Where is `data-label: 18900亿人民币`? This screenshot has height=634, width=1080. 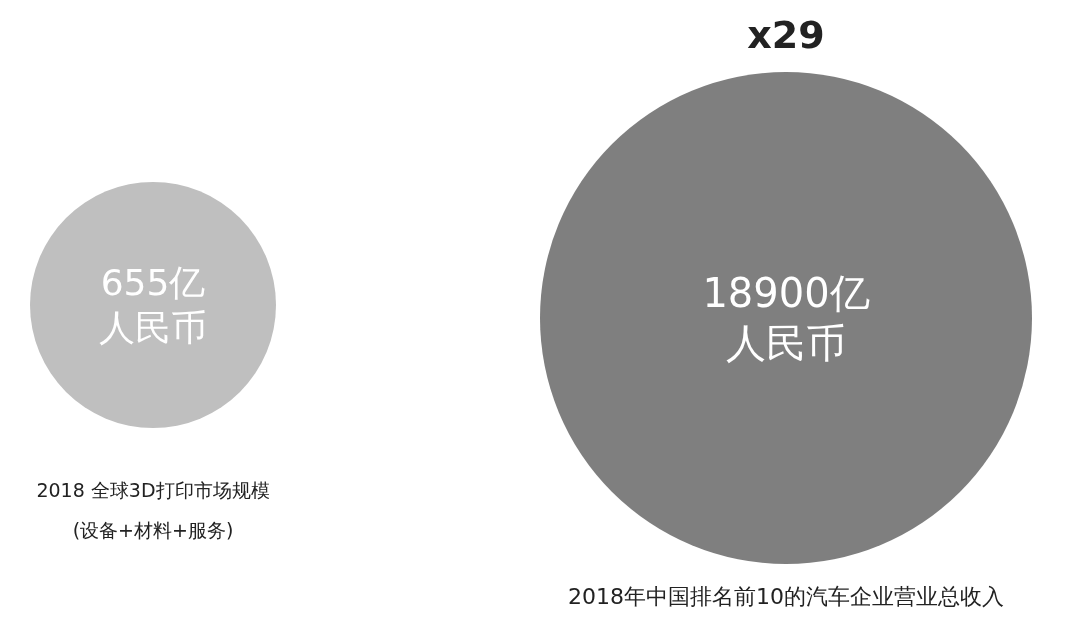
data-label: 18900亿人民币 is located at coordinates (786, 318).